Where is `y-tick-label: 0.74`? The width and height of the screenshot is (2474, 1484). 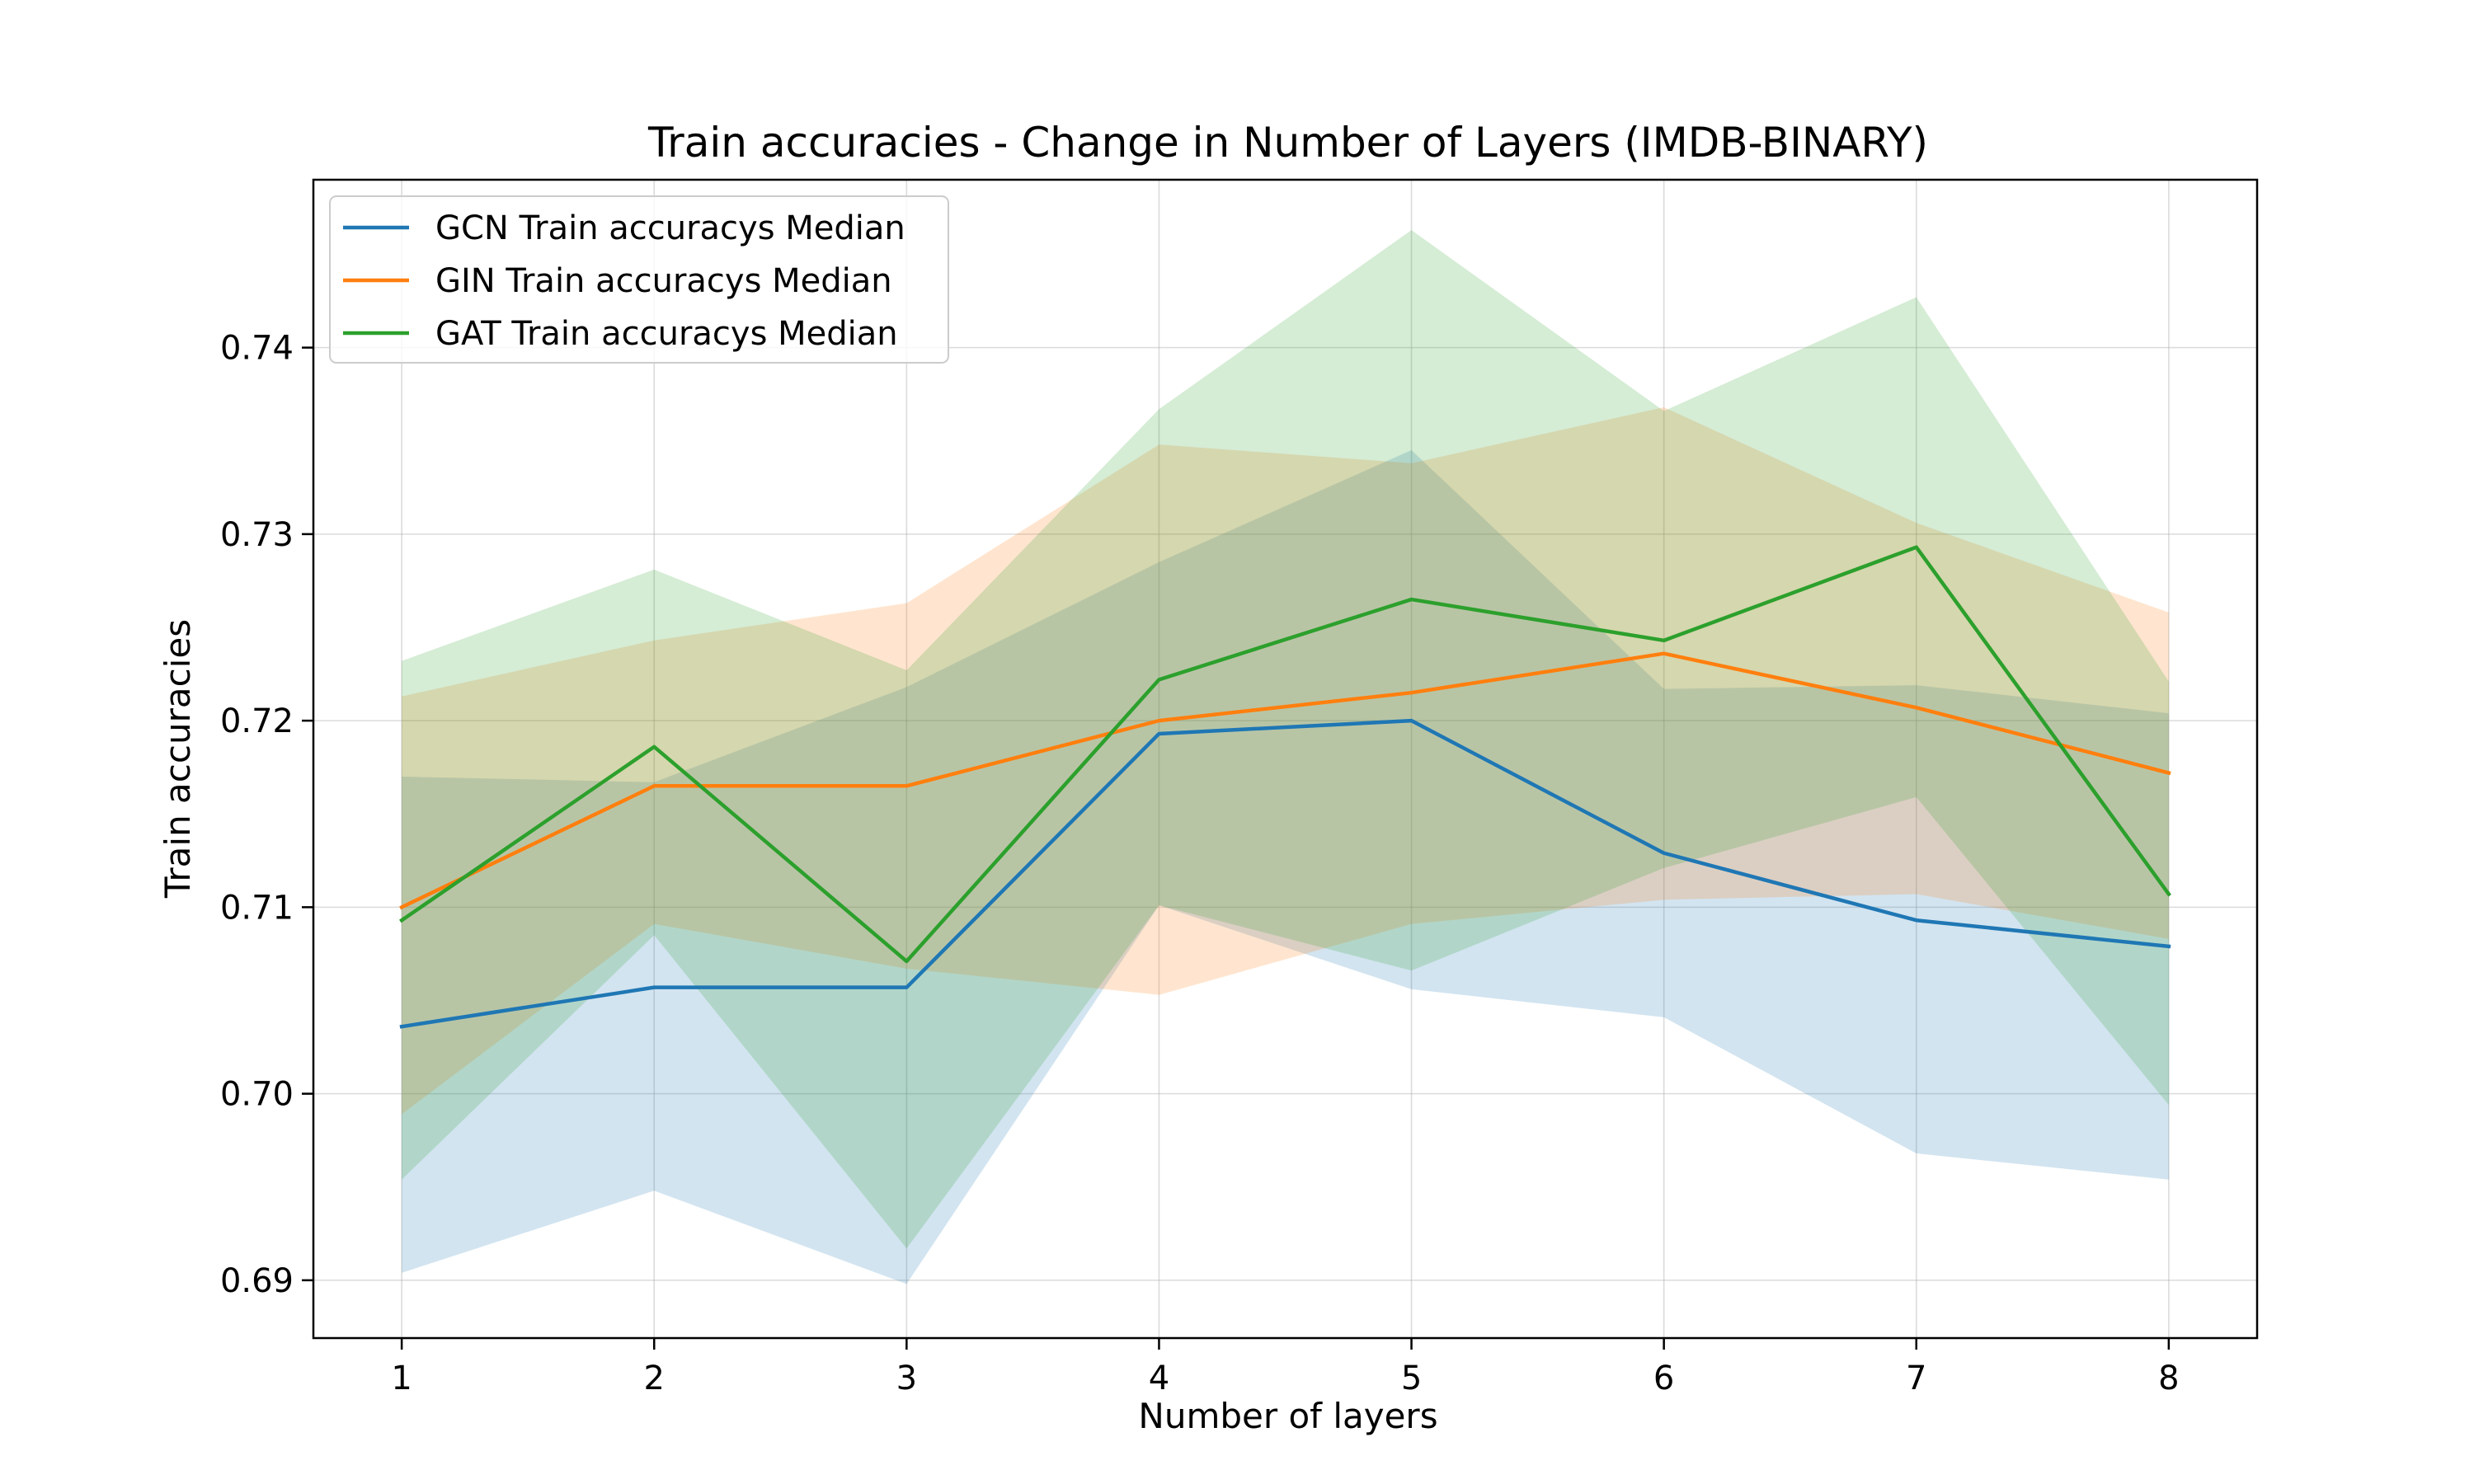 y-tick-label: 0.74 is located at coordinates (257, 349).